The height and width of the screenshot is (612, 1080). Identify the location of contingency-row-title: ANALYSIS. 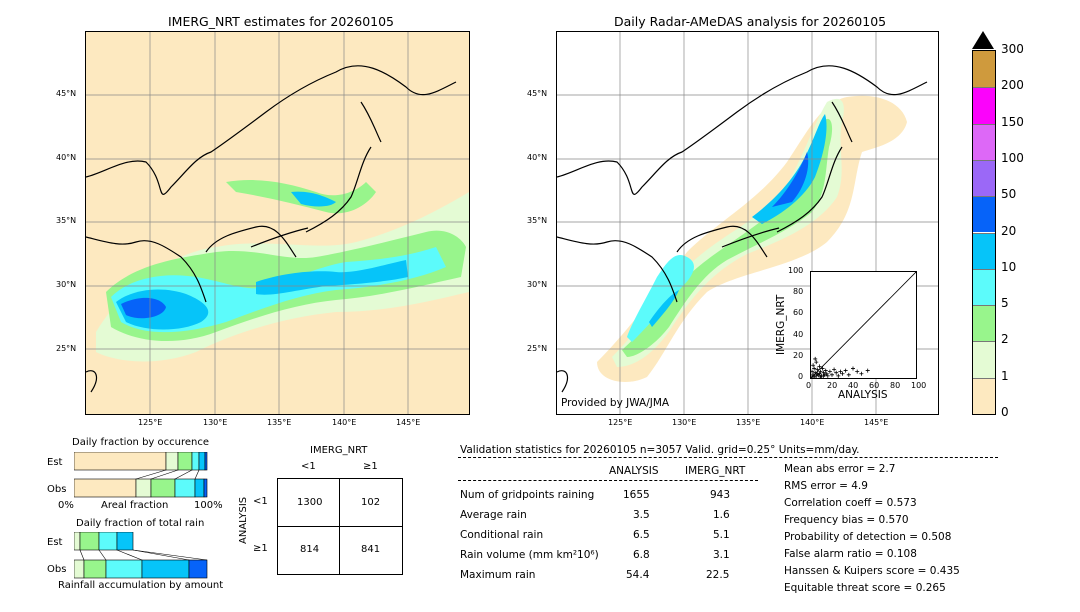
(243, 520).